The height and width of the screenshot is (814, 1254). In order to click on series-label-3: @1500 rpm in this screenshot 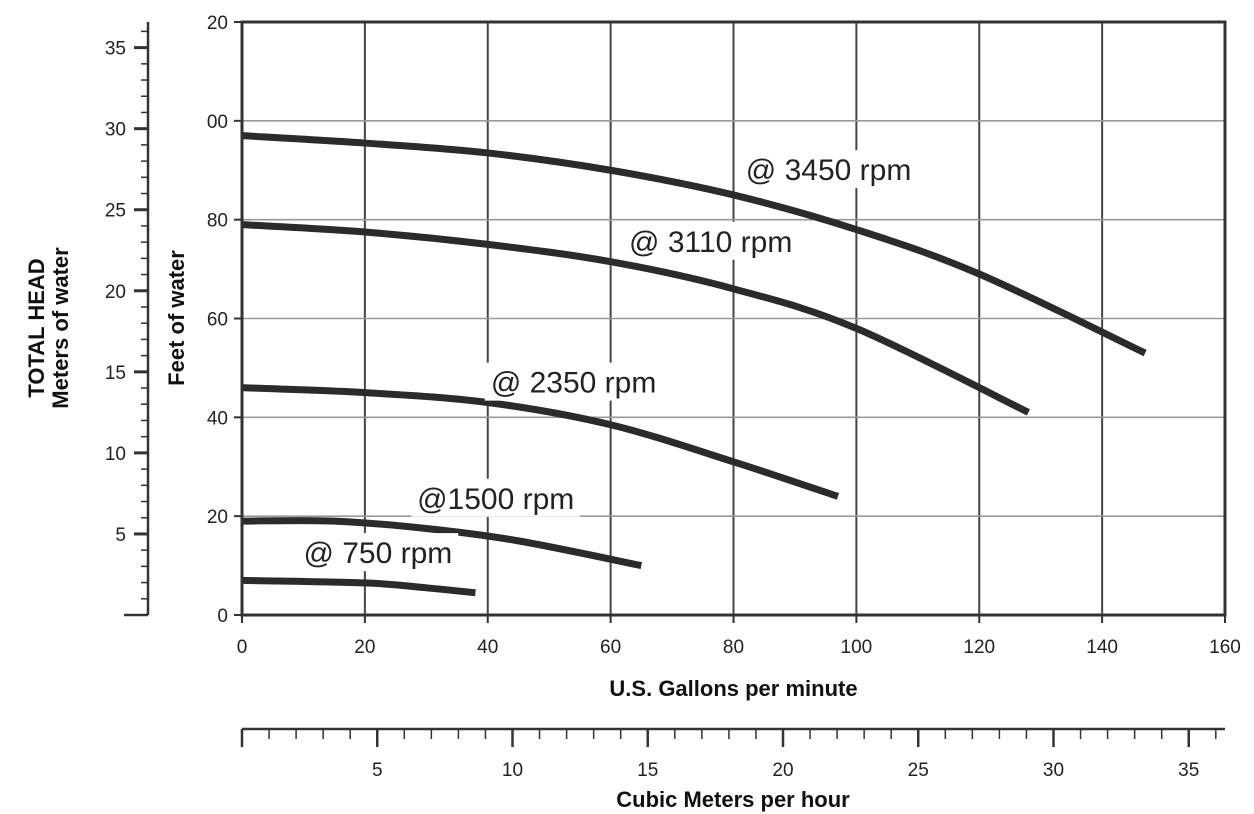, I will do `click(495, 499)`.